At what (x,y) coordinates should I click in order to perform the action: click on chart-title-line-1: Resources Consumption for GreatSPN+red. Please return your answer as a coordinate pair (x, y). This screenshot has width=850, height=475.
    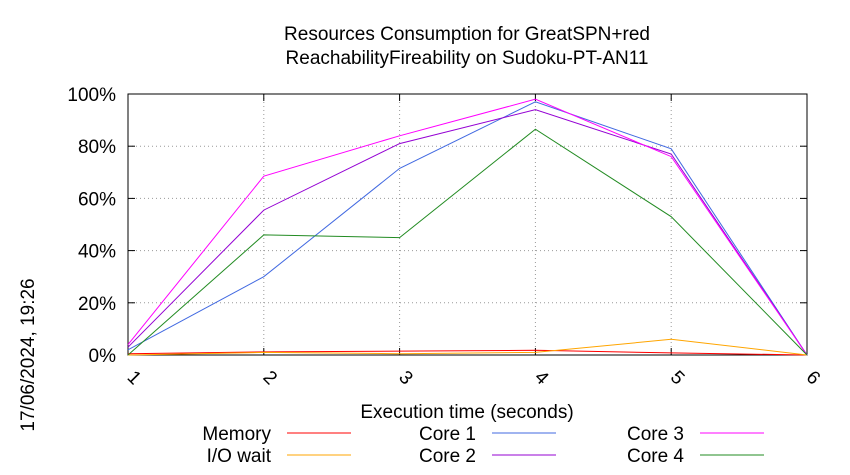
    Looking at the image, I should click on (467, 34).